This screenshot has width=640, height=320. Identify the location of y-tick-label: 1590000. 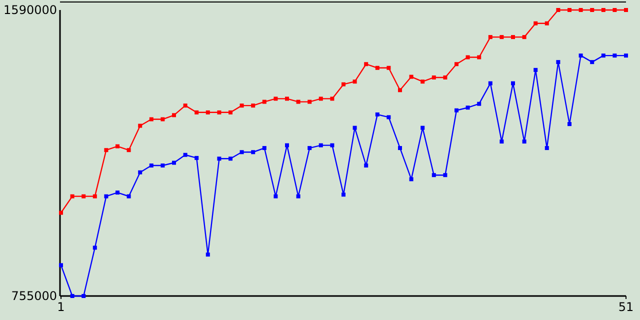
(30, 10).